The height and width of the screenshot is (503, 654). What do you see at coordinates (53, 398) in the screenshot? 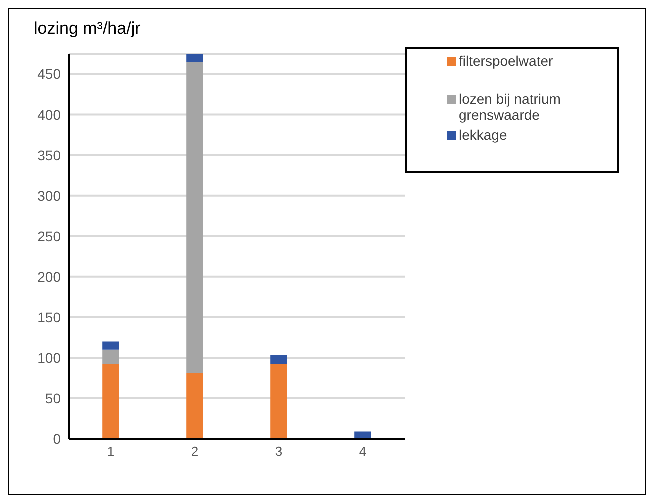
I see `y-tick-label: 50` at bounding box center [53, 398].